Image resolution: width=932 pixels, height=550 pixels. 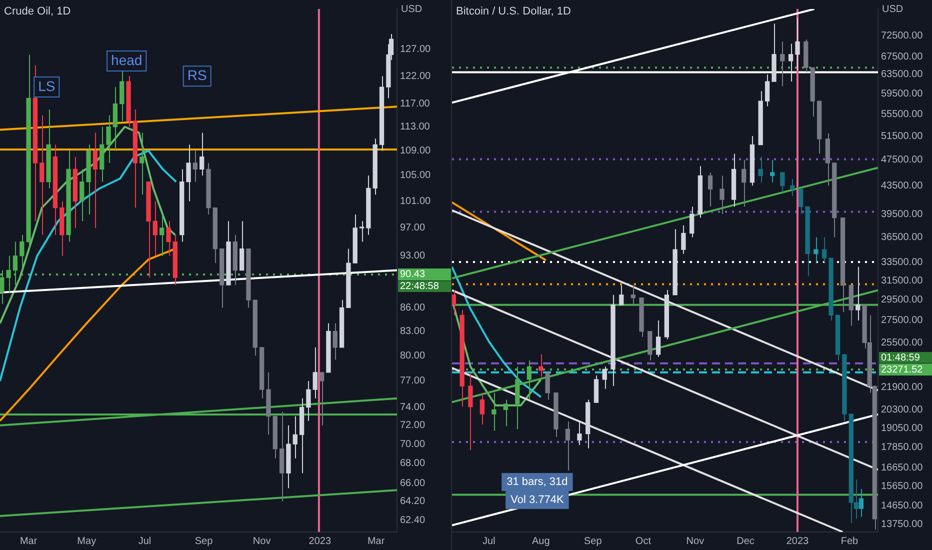 I want to click on y-tick-label: 15650.00, so click(x=902, y=486).